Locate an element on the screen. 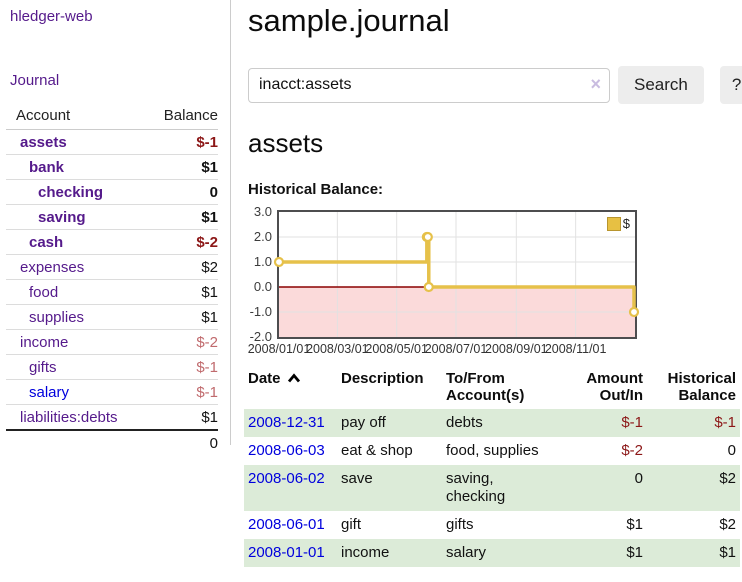  search-input is located at coordinates (429, 85).